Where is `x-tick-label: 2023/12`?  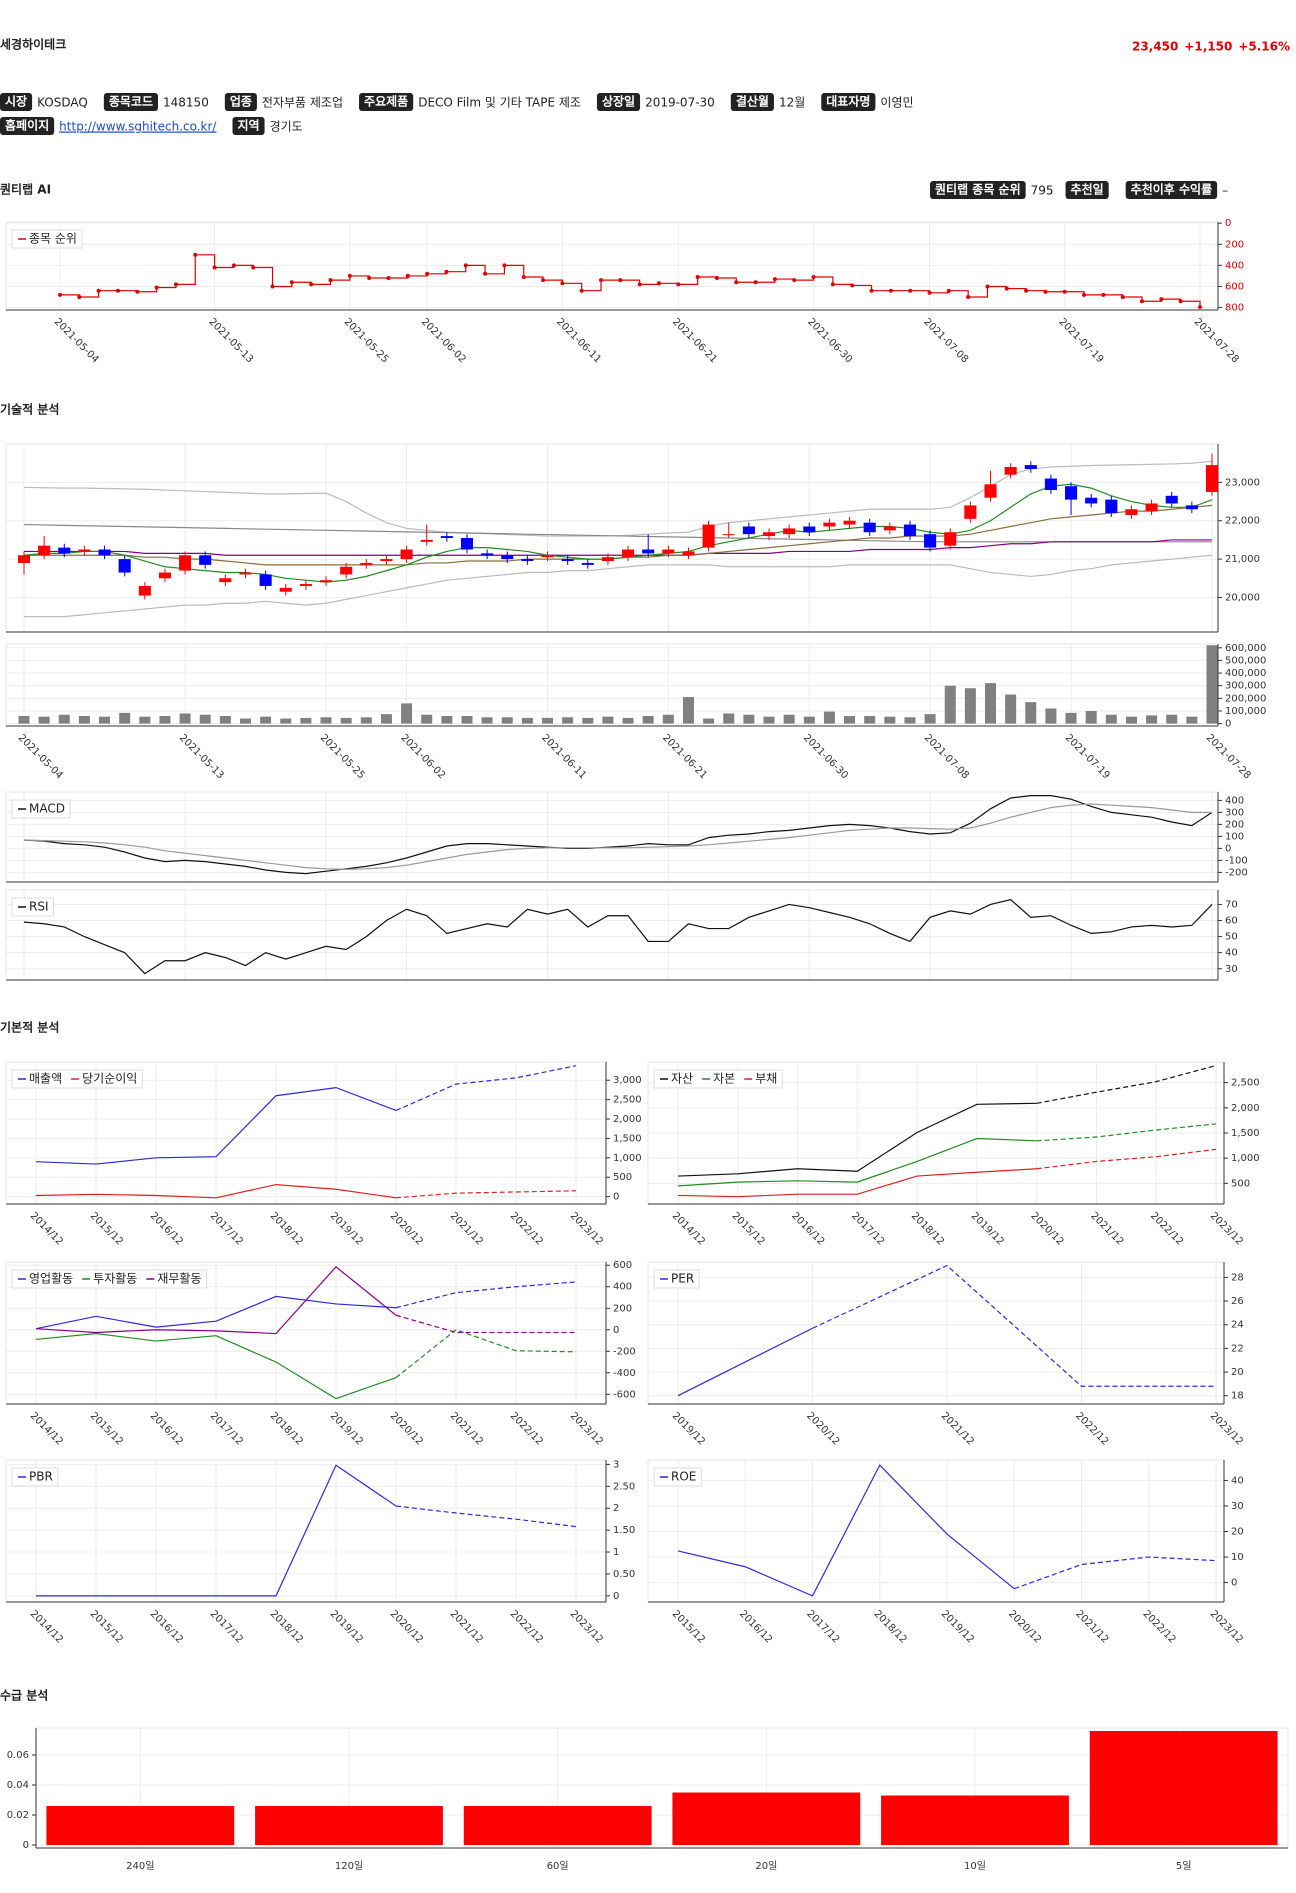 x-tick-label: 2023/12 is located at coordinates (586, 1428).